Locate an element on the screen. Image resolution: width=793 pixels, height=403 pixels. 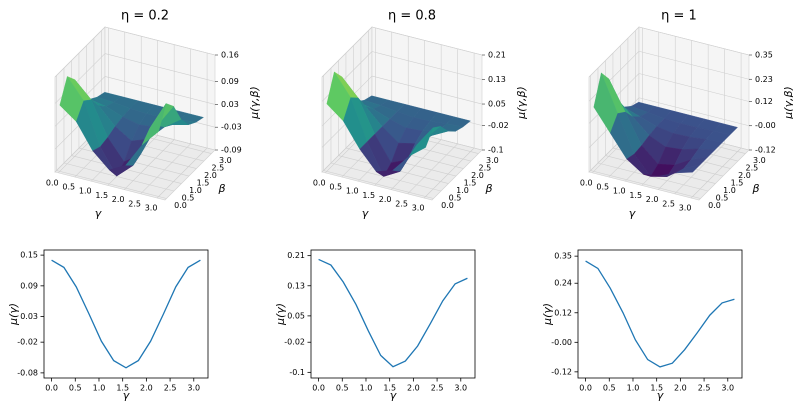
surface-cell is located at coordinates (154, 124).